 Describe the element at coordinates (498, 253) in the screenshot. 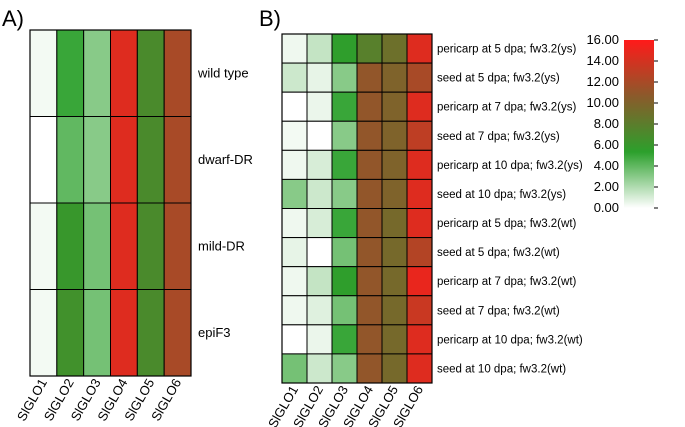

I see `row-label: seed at 5 dpa; fw3.2(wt)` at that location.